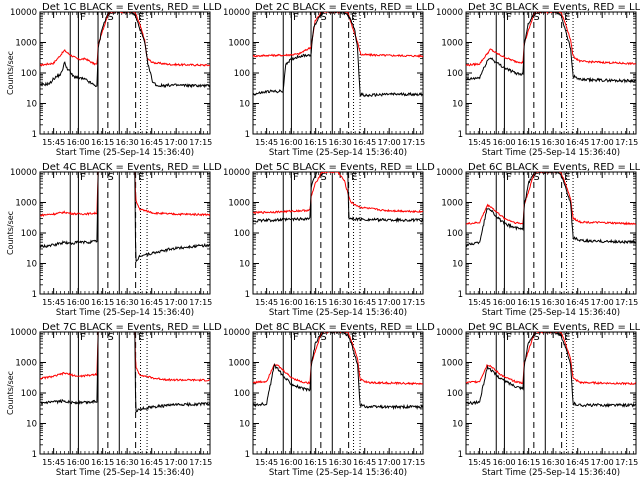 The width and height of the screenshot is (640, 480). What do you see at coordinates (345, 7) in the screenshot?
I see `panel-title: Det 2C BLACK = Events, RED = LLD` at bounding box center [345, 7].